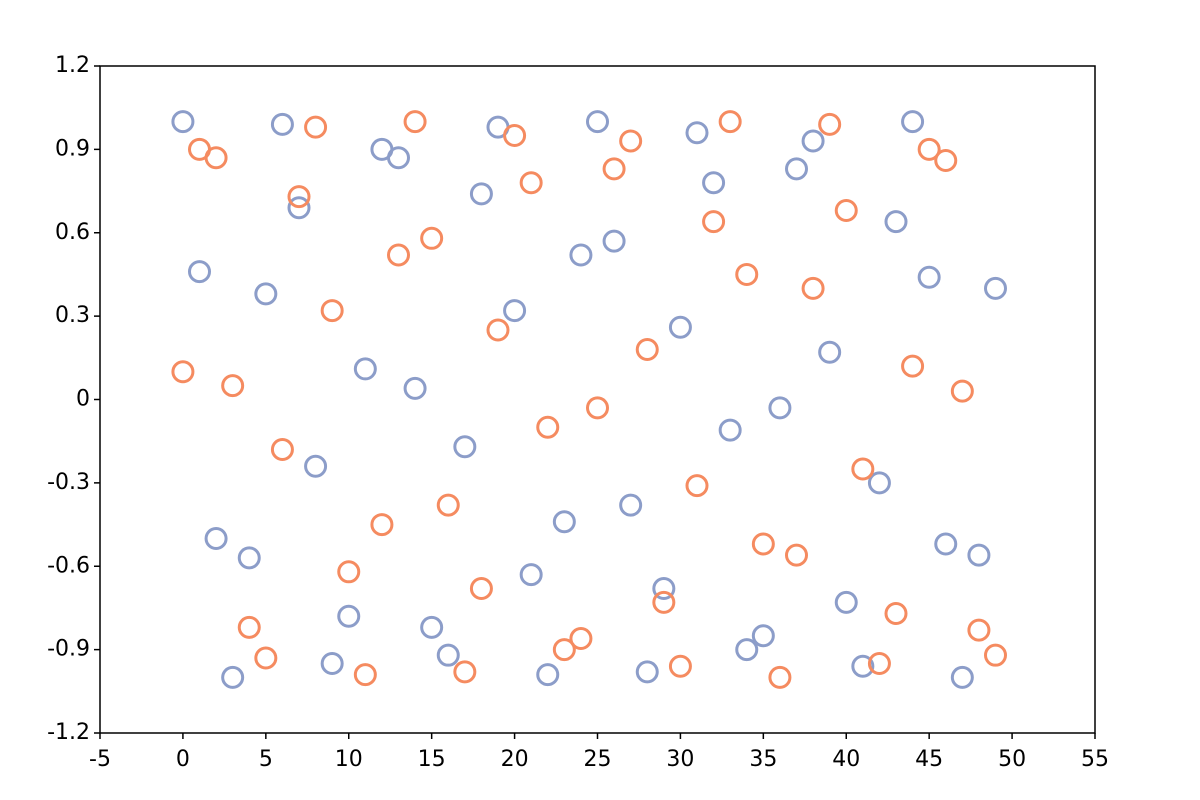  Describe the element at coordinates (100, 759) in the screenshot. I see `x-tick-label: -5` at that location.